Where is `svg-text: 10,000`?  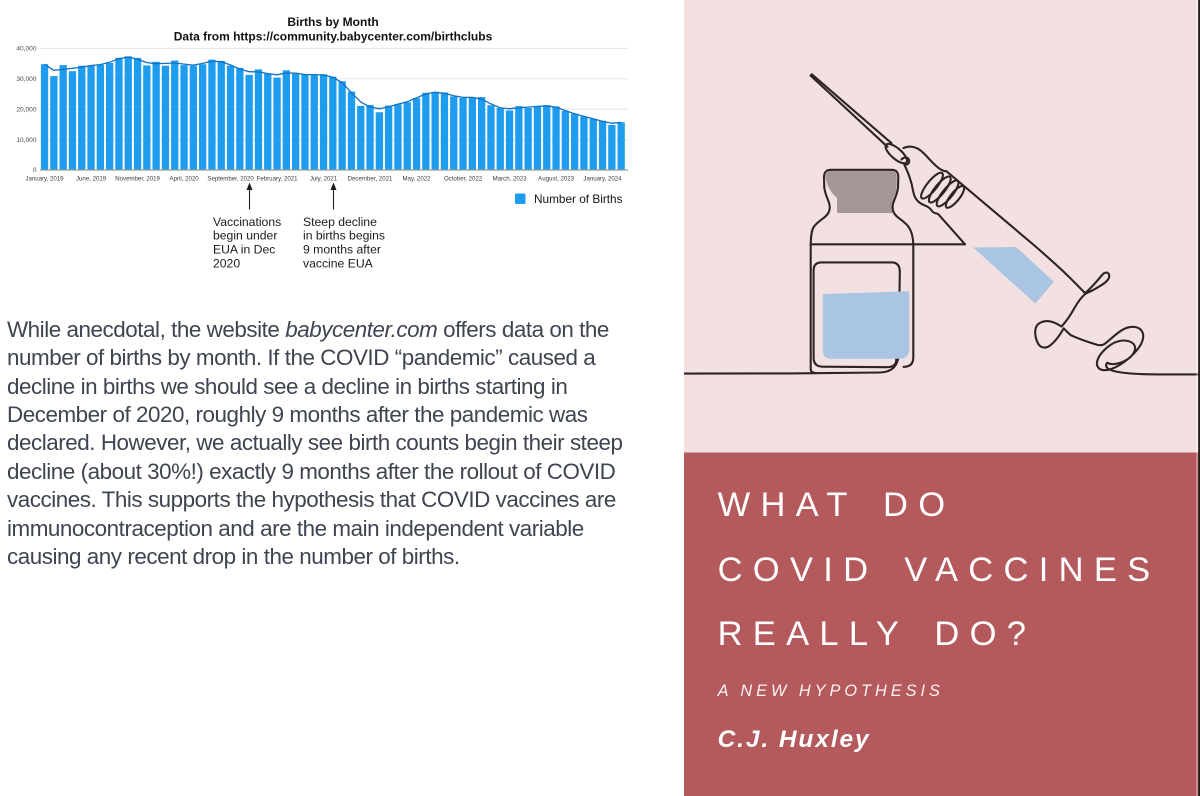
svg-text: 10,000 is located at coordinates (26, 140).